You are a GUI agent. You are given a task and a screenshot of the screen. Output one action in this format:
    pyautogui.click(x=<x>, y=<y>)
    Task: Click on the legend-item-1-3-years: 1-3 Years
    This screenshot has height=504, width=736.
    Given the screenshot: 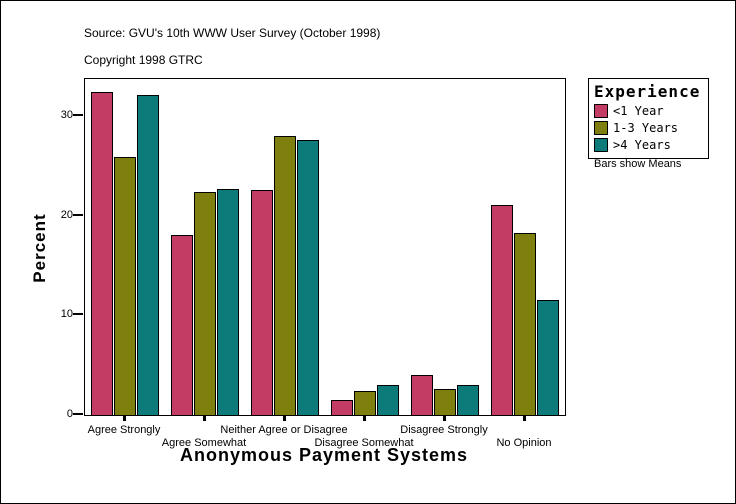 What is the action you would take?
    pyautogui.click(x=649, y=128)
    